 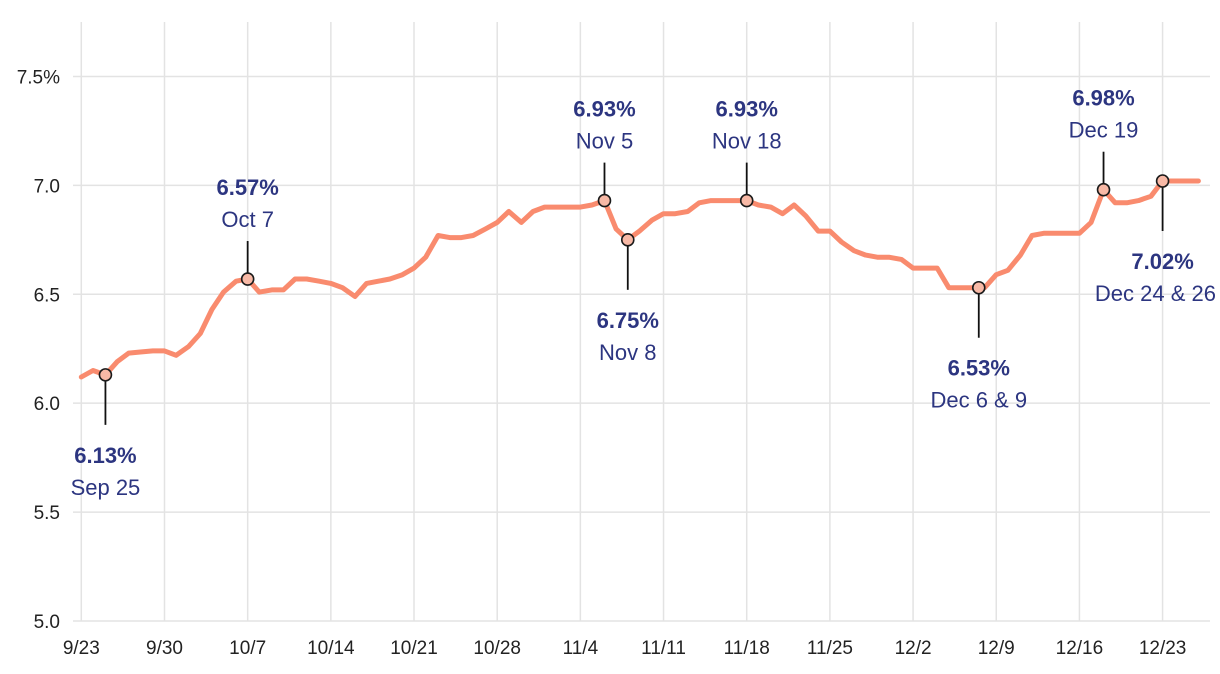 I want to click on annotation-value: 6.13%, so click(x=105, y=455).